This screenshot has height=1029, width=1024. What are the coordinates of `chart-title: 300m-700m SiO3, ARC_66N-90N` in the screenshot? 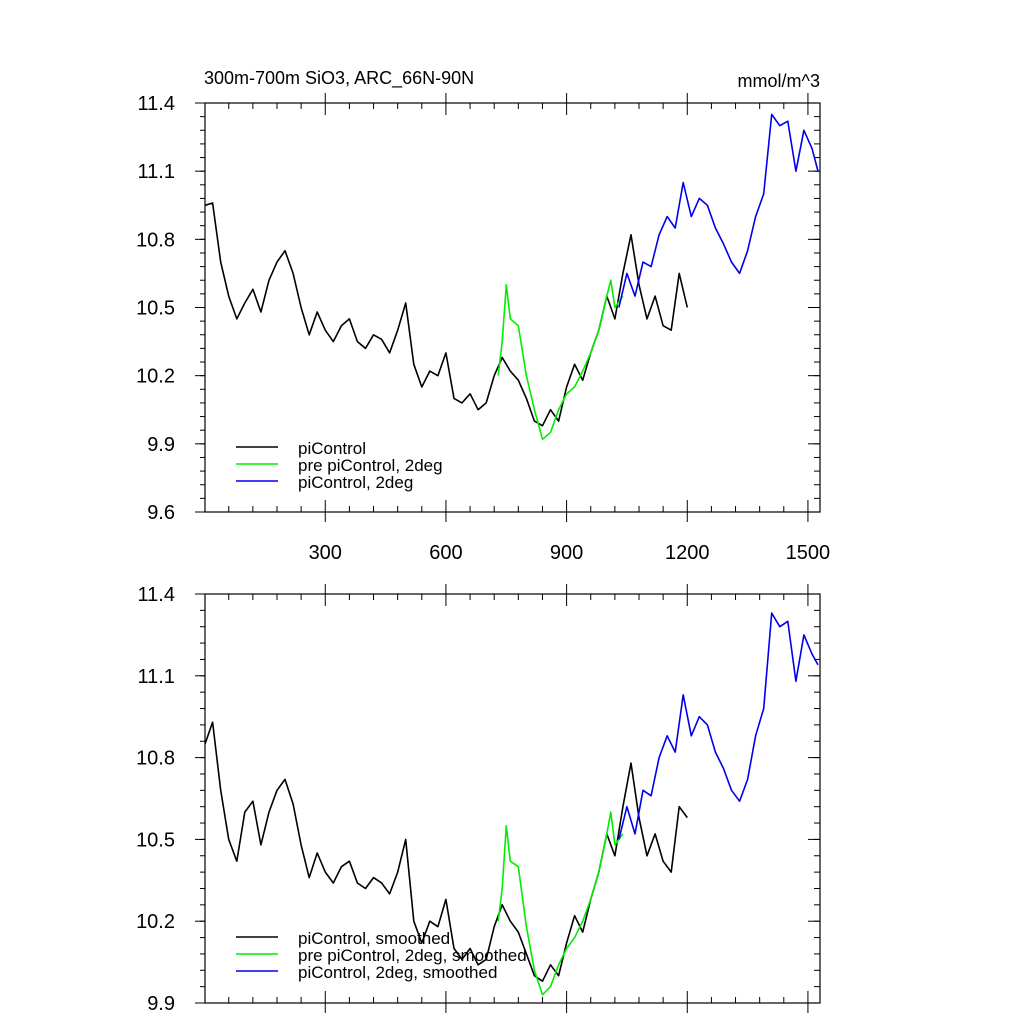 It's located at (339, 78).